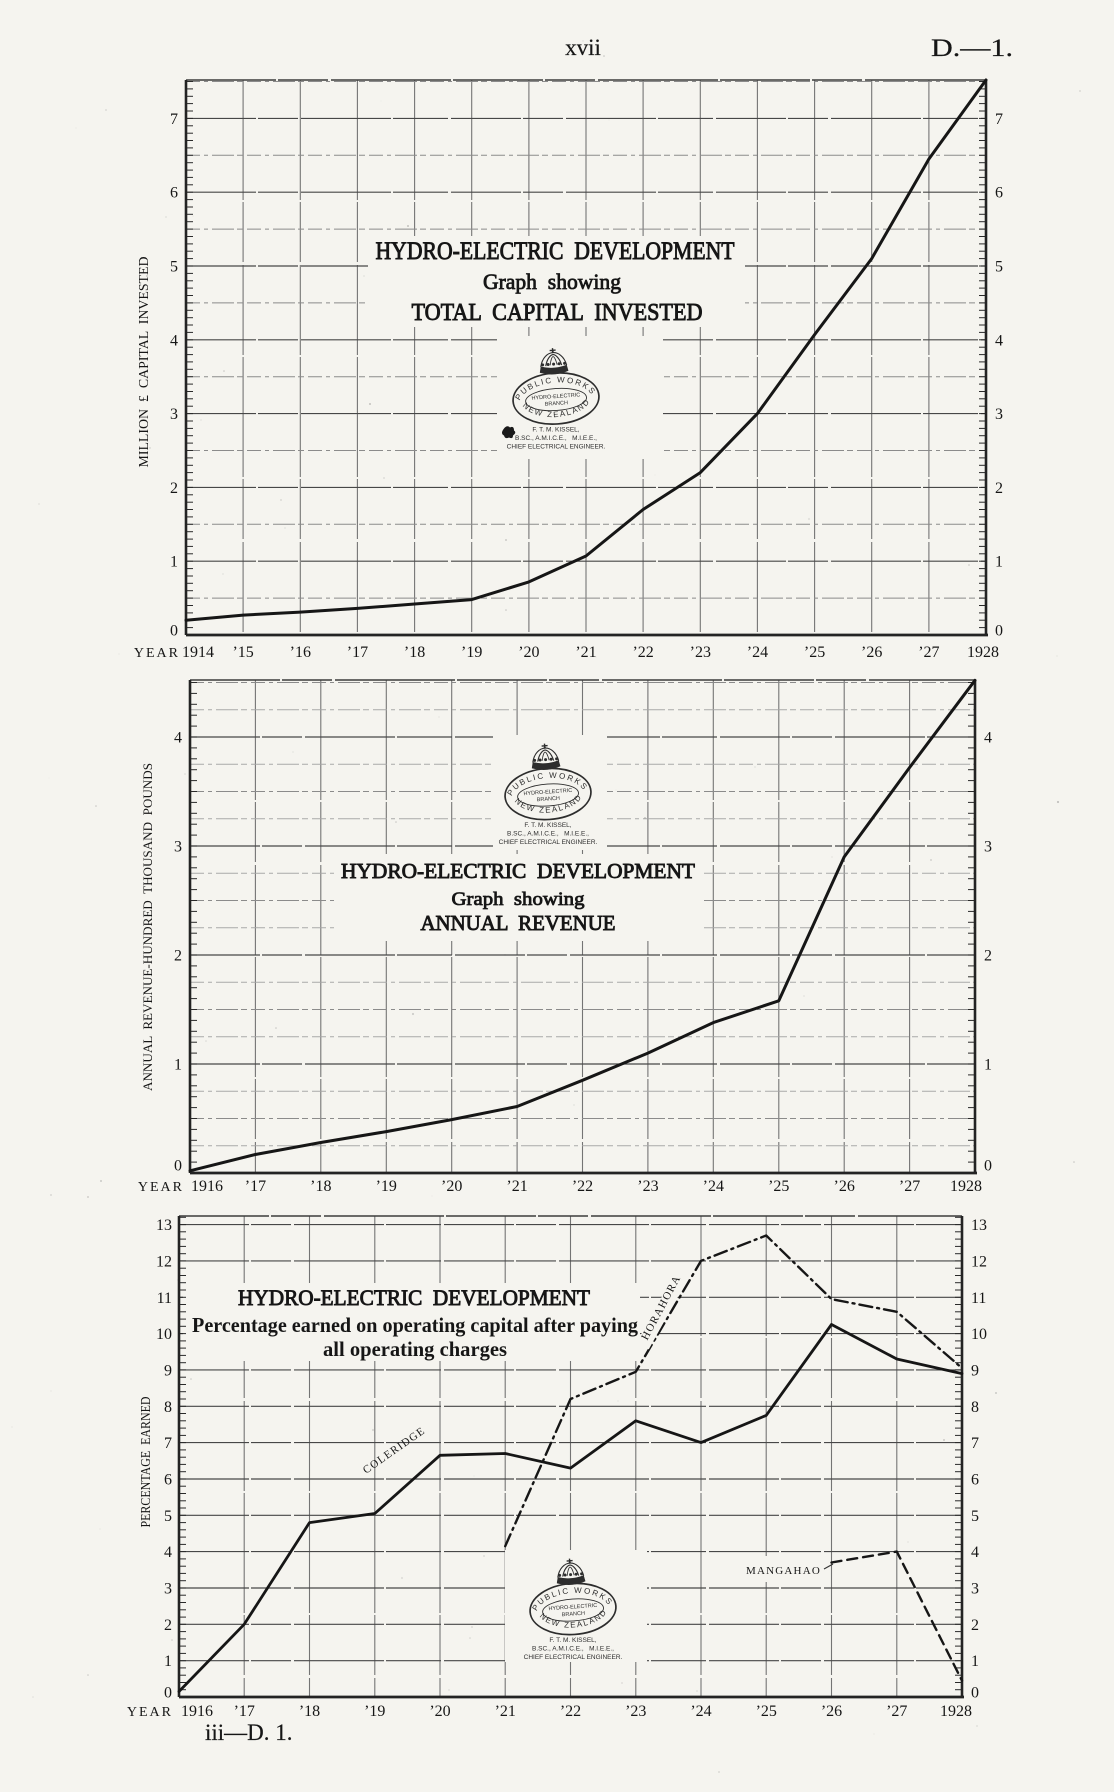 The height and width of the screenshot is (1792, 1114). I want to click on svg-text: ’16, so click(300, 652).